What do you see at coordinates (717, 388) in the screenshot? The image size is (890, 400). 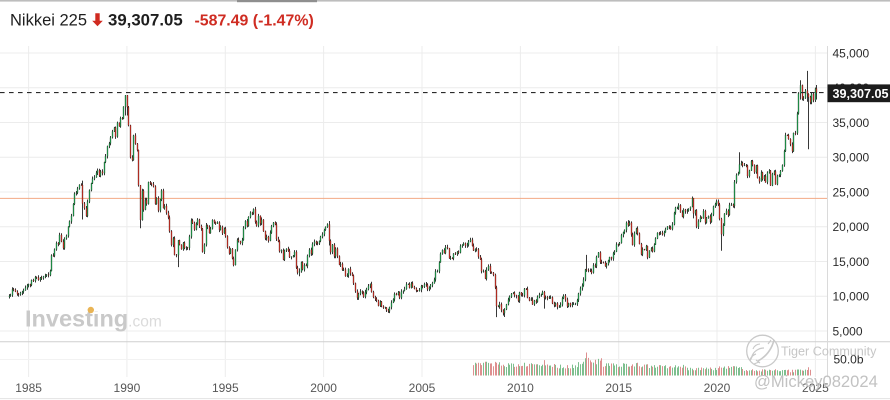 I see `svg-text: 2020` at bounding box center [717, 388].